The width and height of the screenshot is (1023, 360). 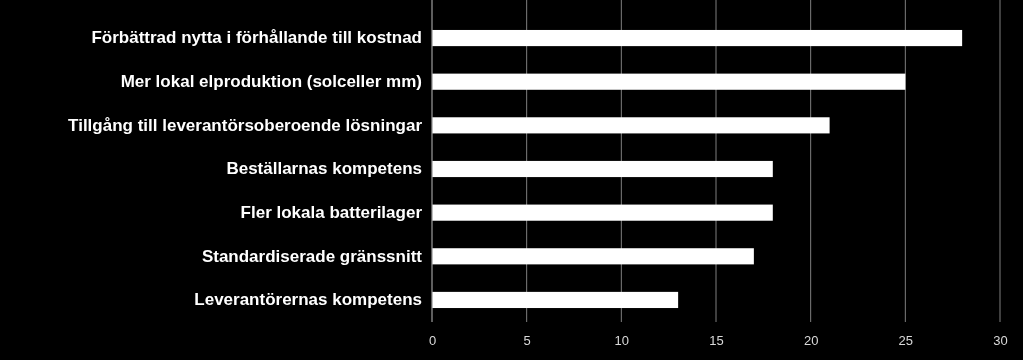 What do you see at coordinates (622, 341) in the screenshot?
I see `x-tick-label: 10` at bounding box center [622, 341].